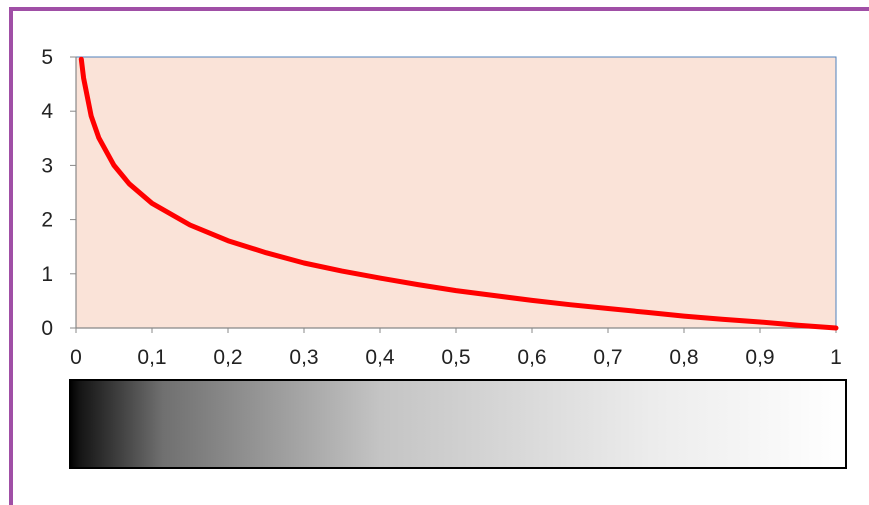 Image resolution: width=869 pixels, height=505 pixels. Describe the element at coordinates (47, 57) in the screenshot. I see `y-tick-label: 5` at that location.